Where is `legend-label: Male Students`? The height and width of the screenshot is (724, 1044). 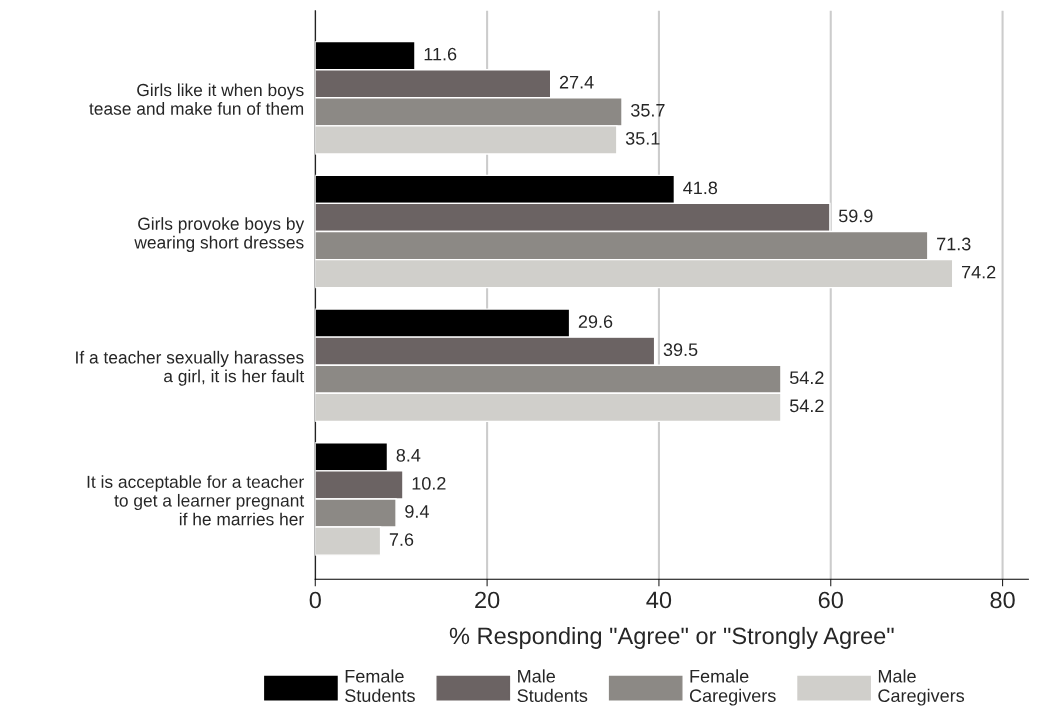
legend-label: Male Students is located at coordinates (552, 686).